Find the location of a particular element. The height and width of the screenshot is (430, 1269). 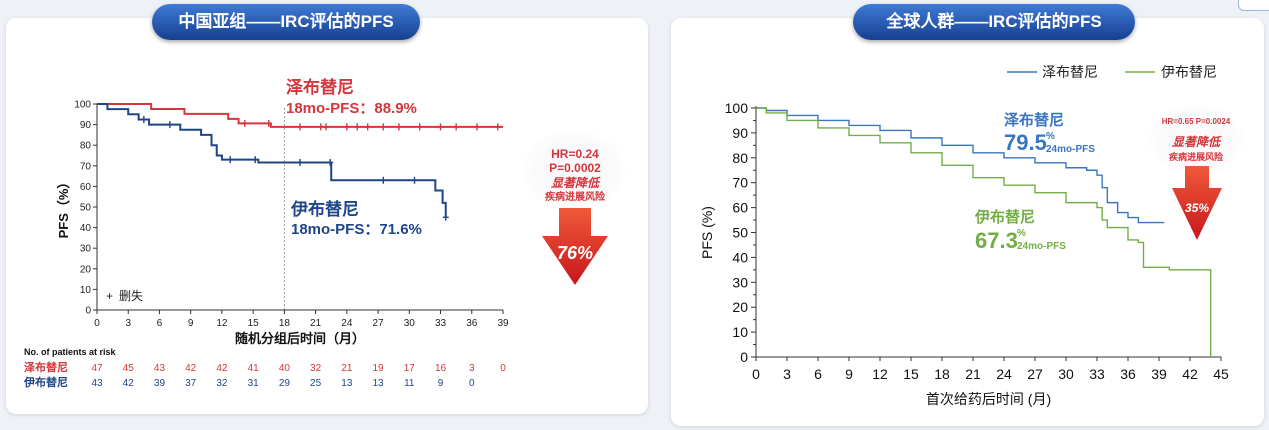

risk-table-header: No. of patients at risk is located at coordinates (70, 352).